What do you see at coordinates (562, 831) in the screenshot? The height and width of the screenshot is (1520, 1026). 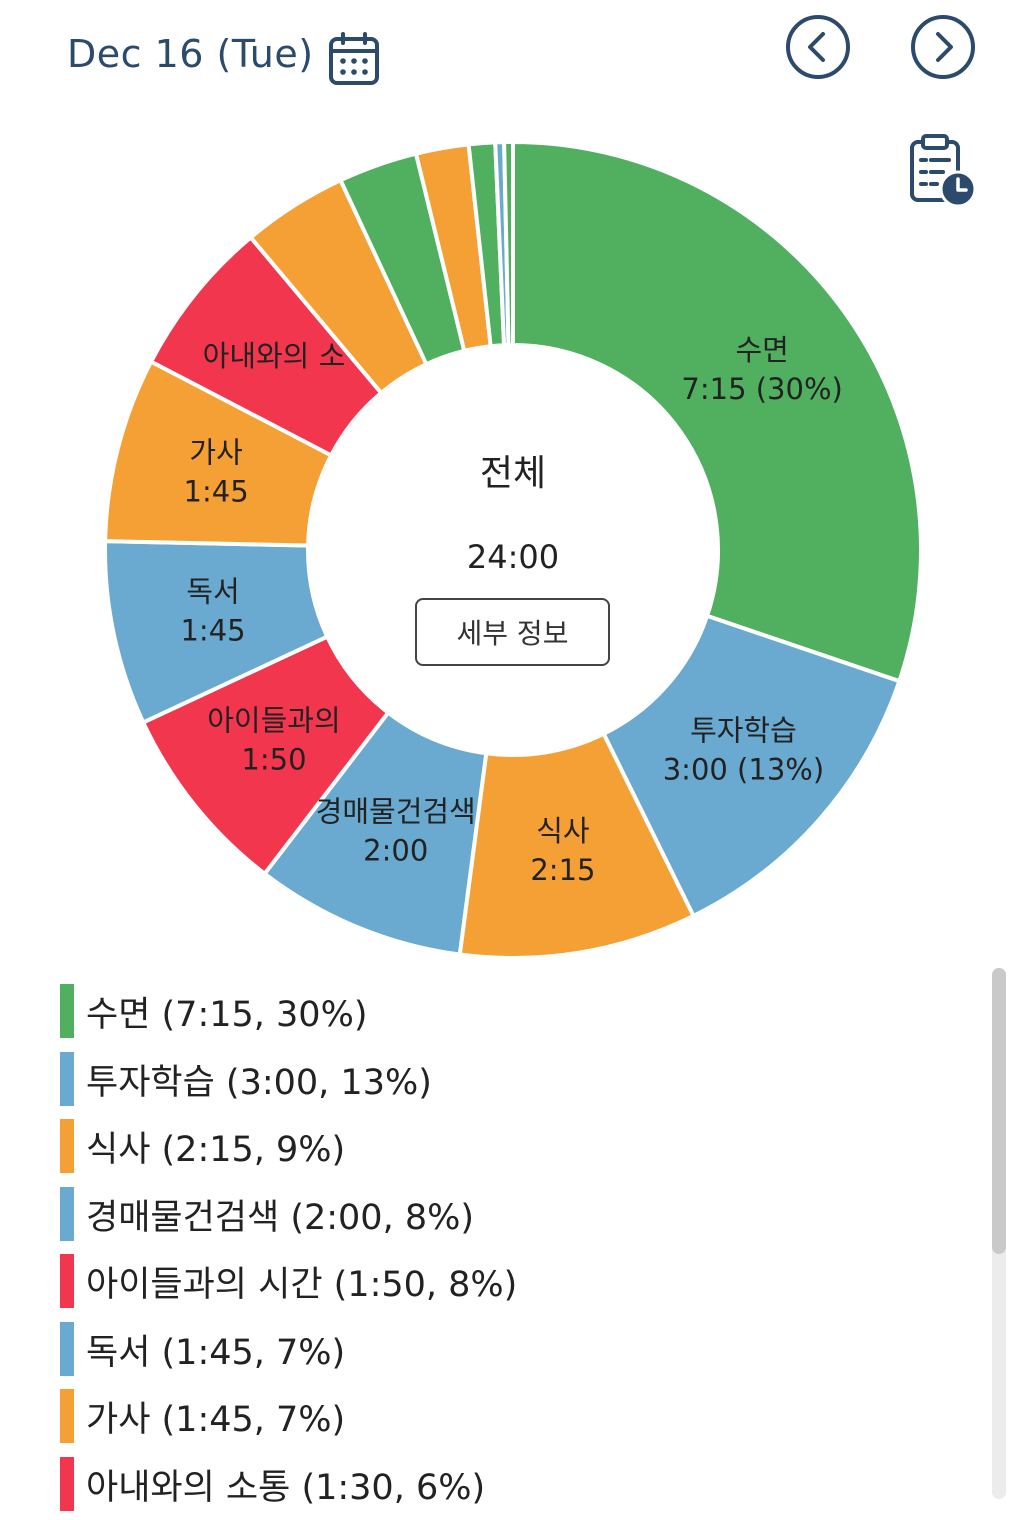 I see `slice-label: 식사` at bounding box center [562, 831].